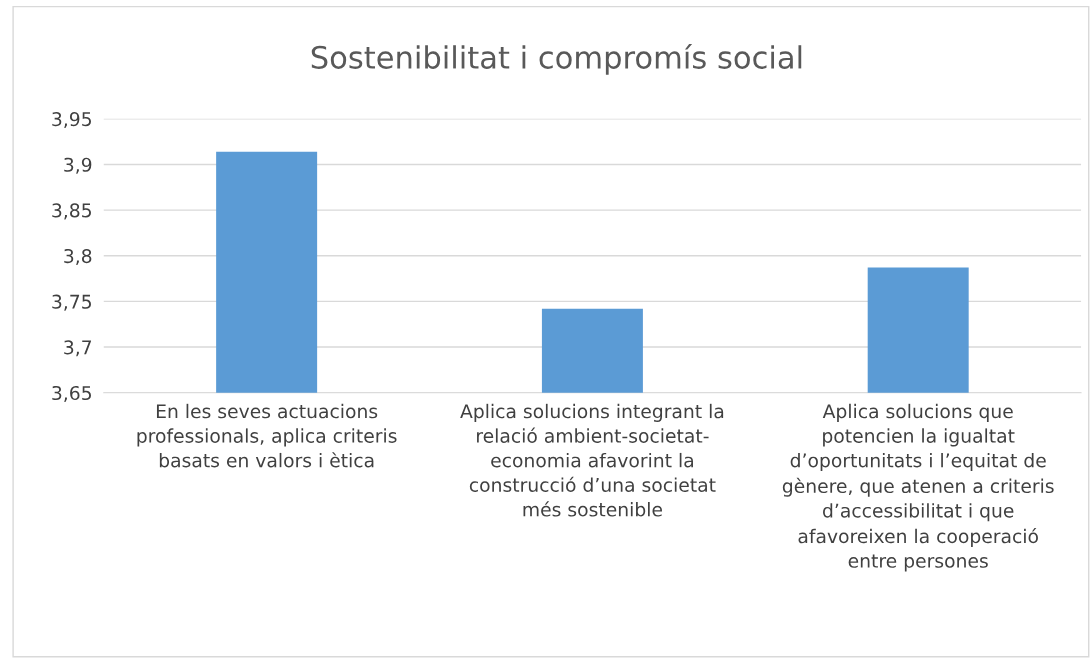 The height and width of the screenshot is (660, 1092). I want to click on y-tick-label: 3,75, so click(71, 302).